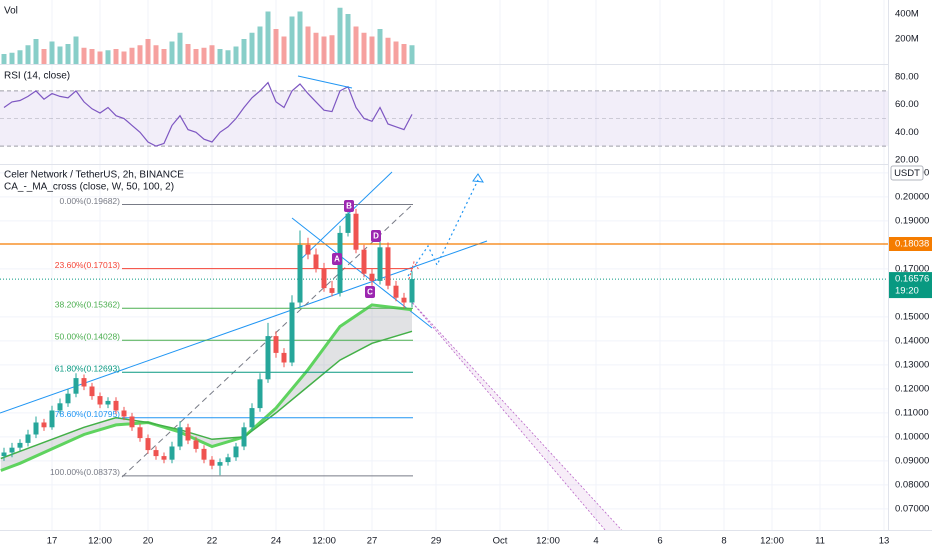 The image size is (932, 550). Describe the element at coordinates (148, 541) in the screenshot. I see `x-tick-label: 20` at that location.